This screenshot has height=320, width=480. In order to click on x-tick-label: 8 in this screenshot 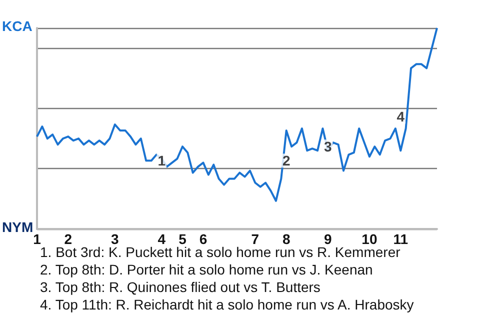, I will do `click(286, 239)`.